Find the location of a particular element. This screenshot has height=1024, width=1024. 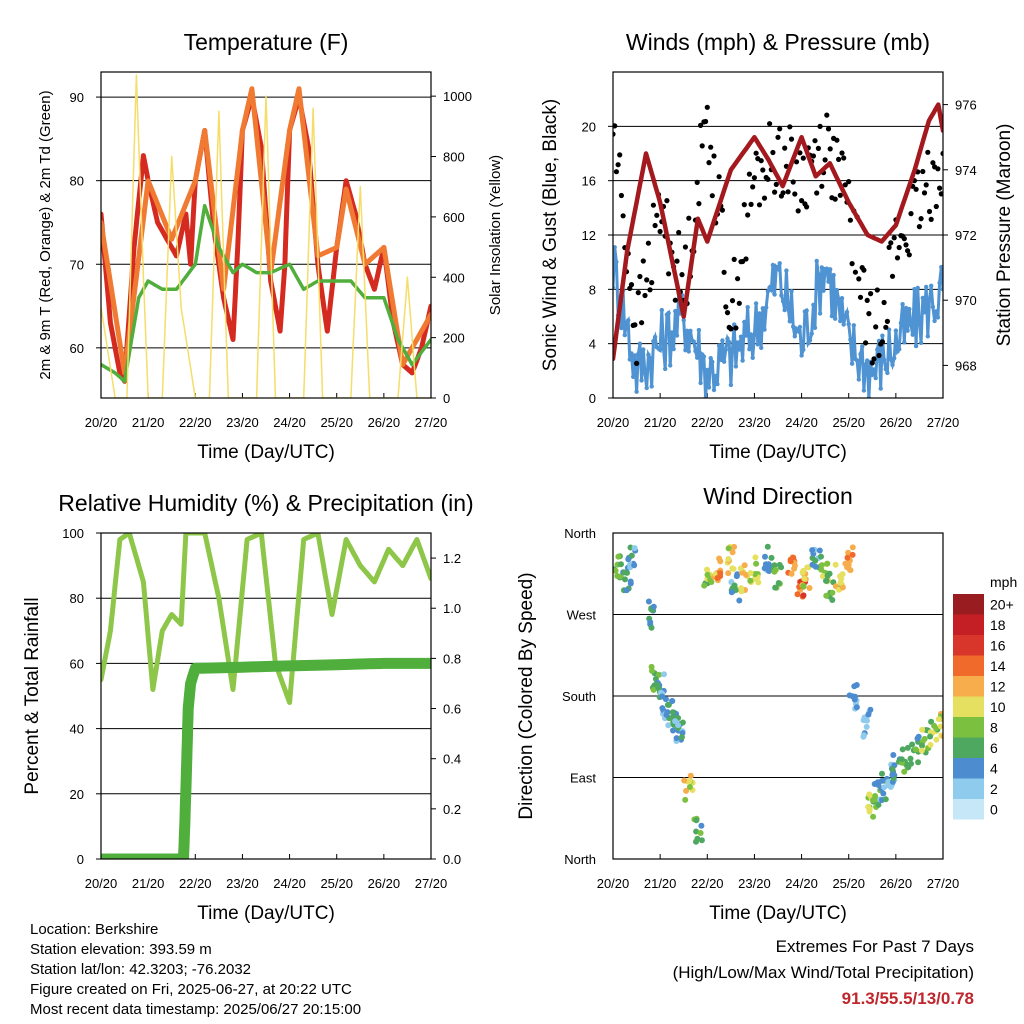

y2-tick-label: 400 is located at coordinates (454, 277).